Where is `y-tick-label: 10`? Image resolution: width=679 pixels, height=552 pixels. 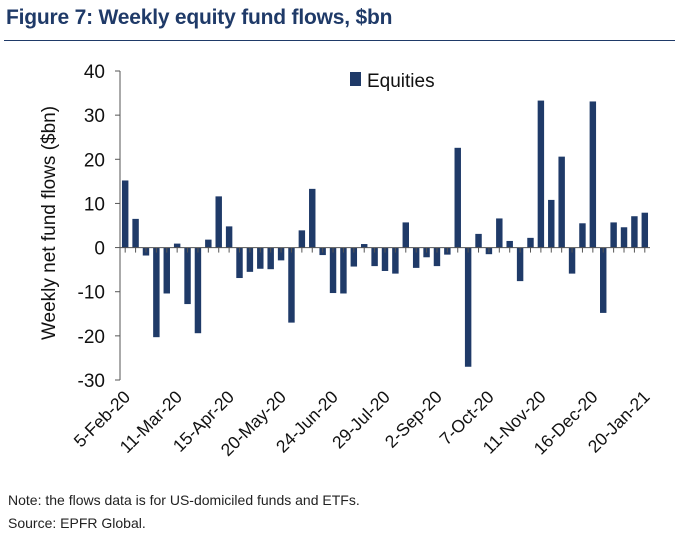 y-tick-label: 10 is located at coordinates (94, 204).